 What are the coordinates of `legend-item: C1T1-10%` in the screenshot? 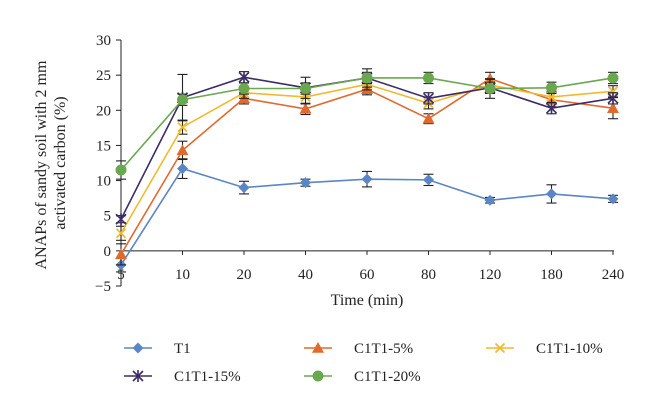 It's located at (544, 349).